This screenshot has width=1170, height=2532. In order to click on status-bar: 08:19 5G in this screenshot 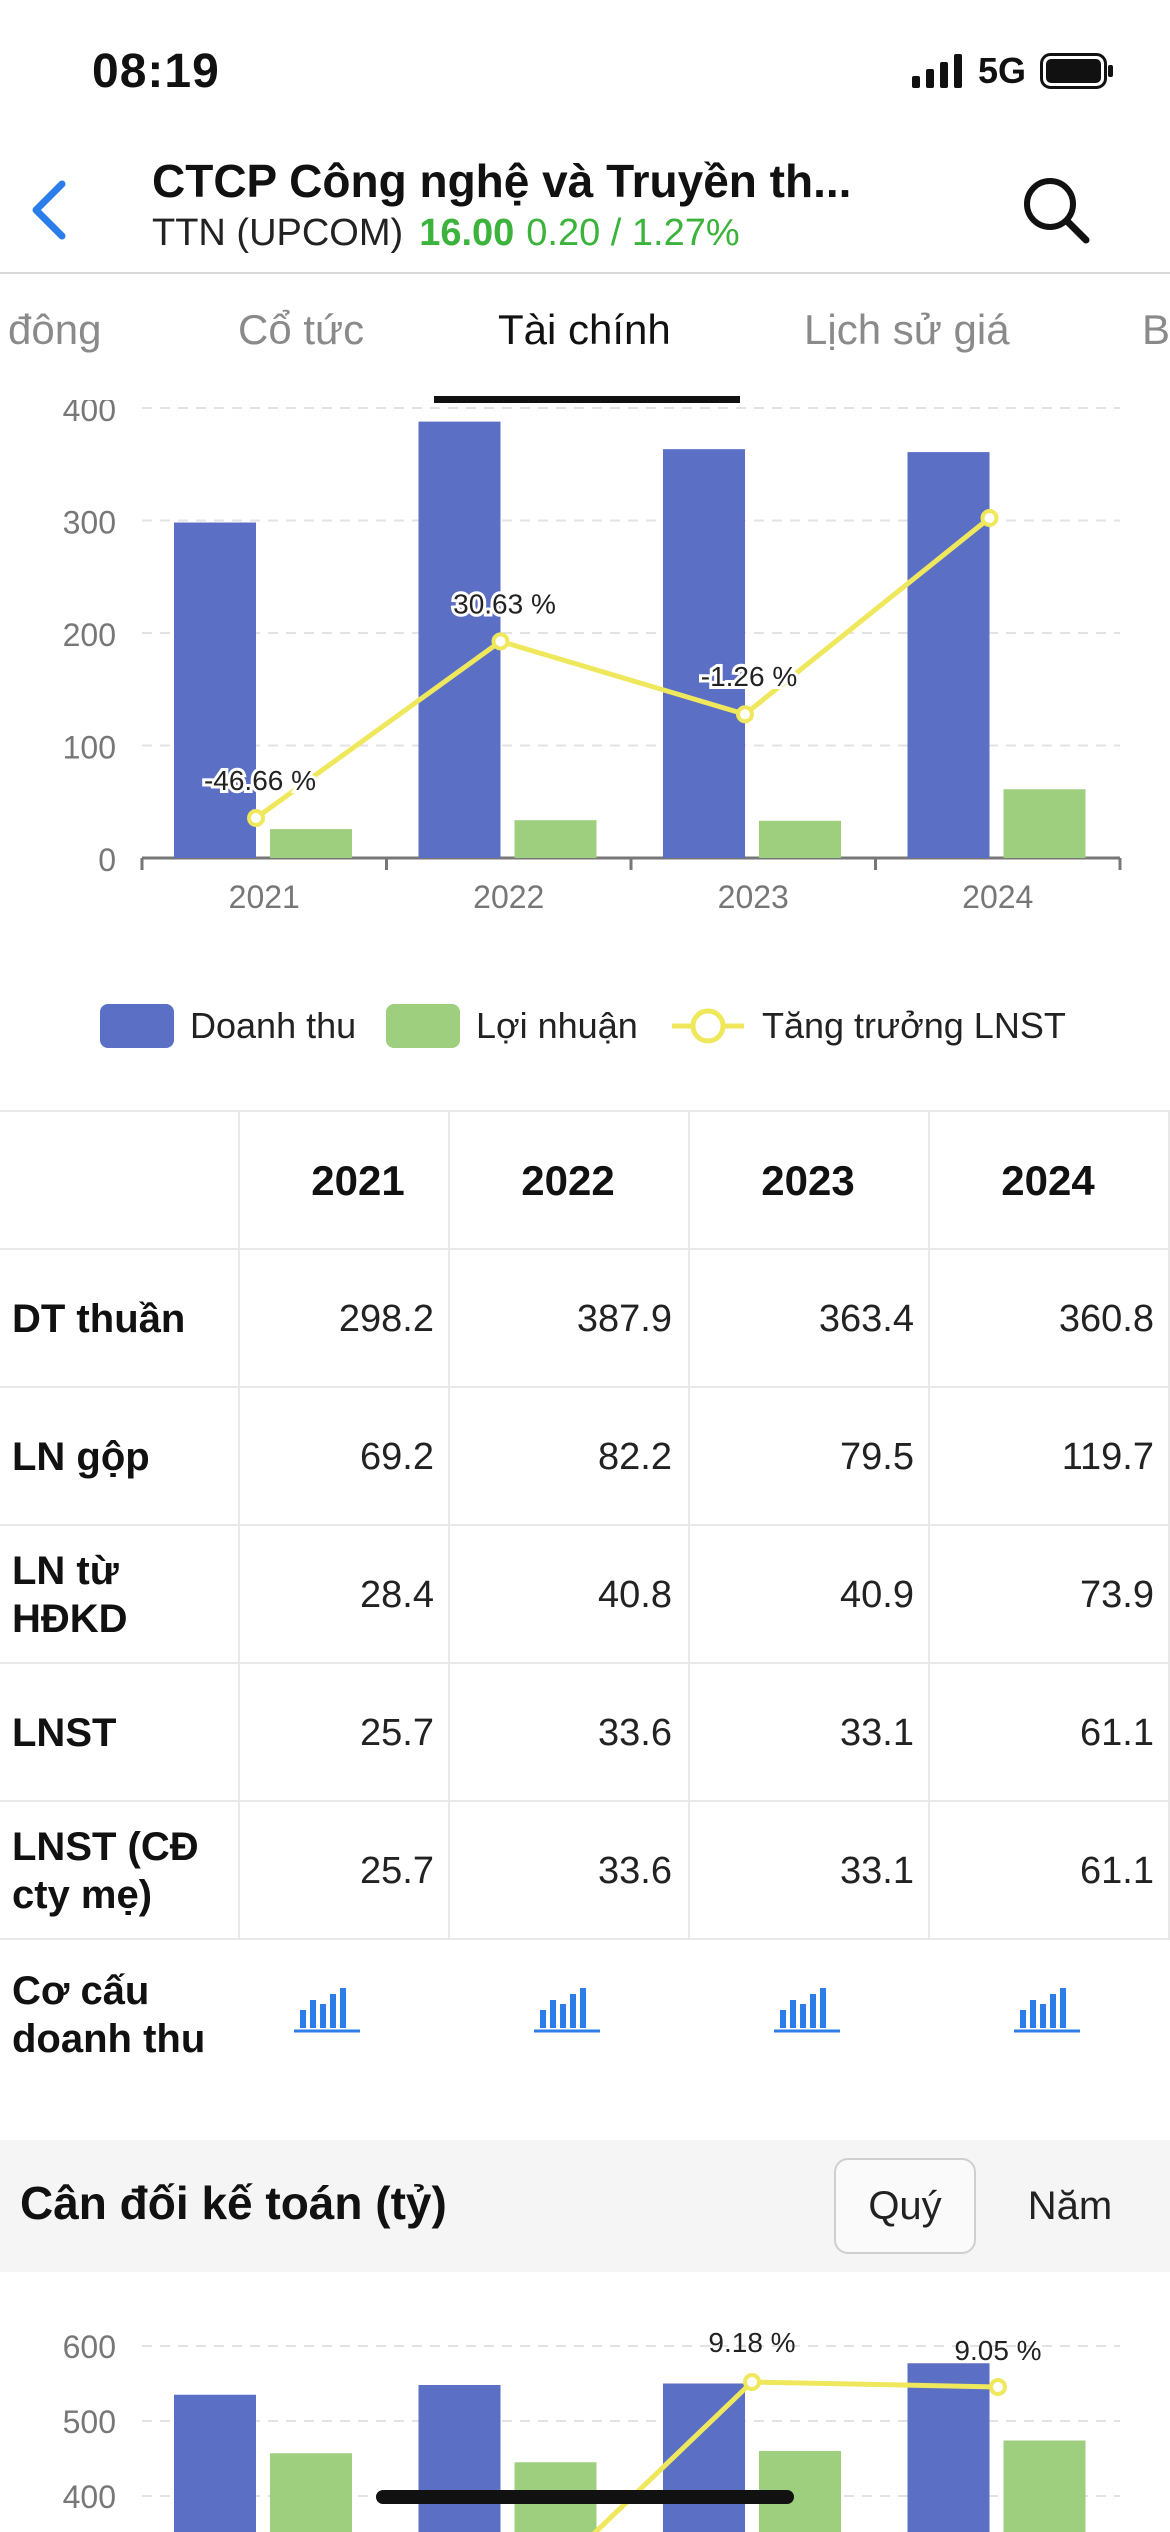, I will do `click(585, 75)`.